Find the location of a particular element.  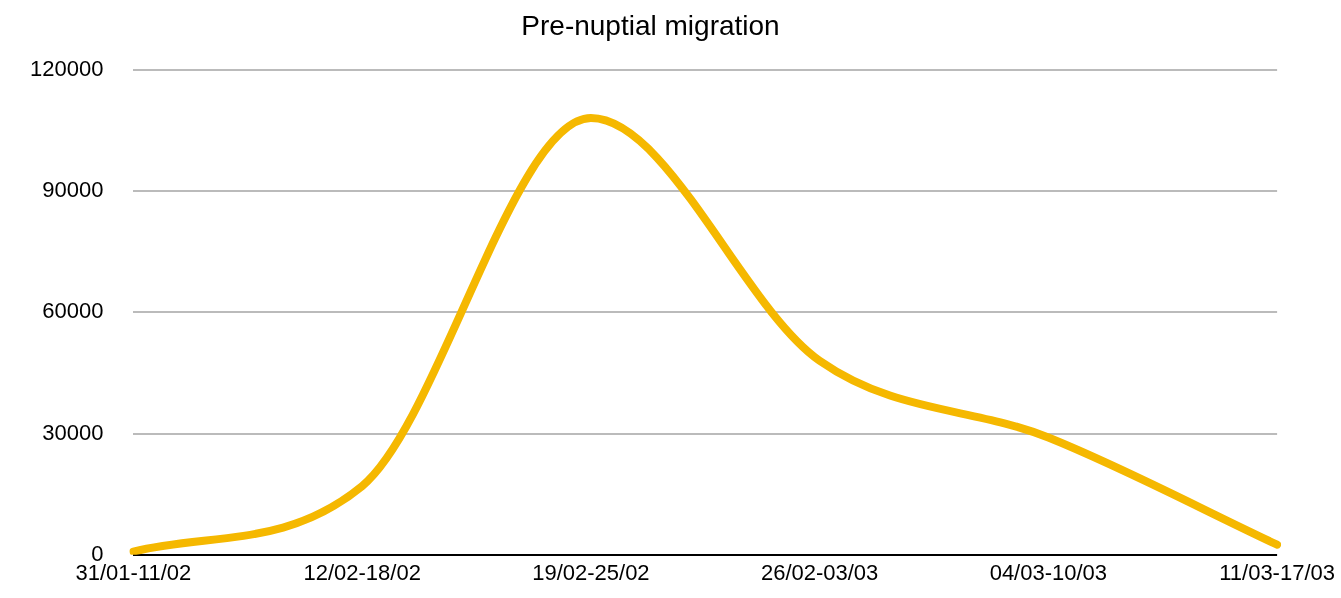

x-tick-label: 19/02-25/02 is located at coordinates (591, 573).